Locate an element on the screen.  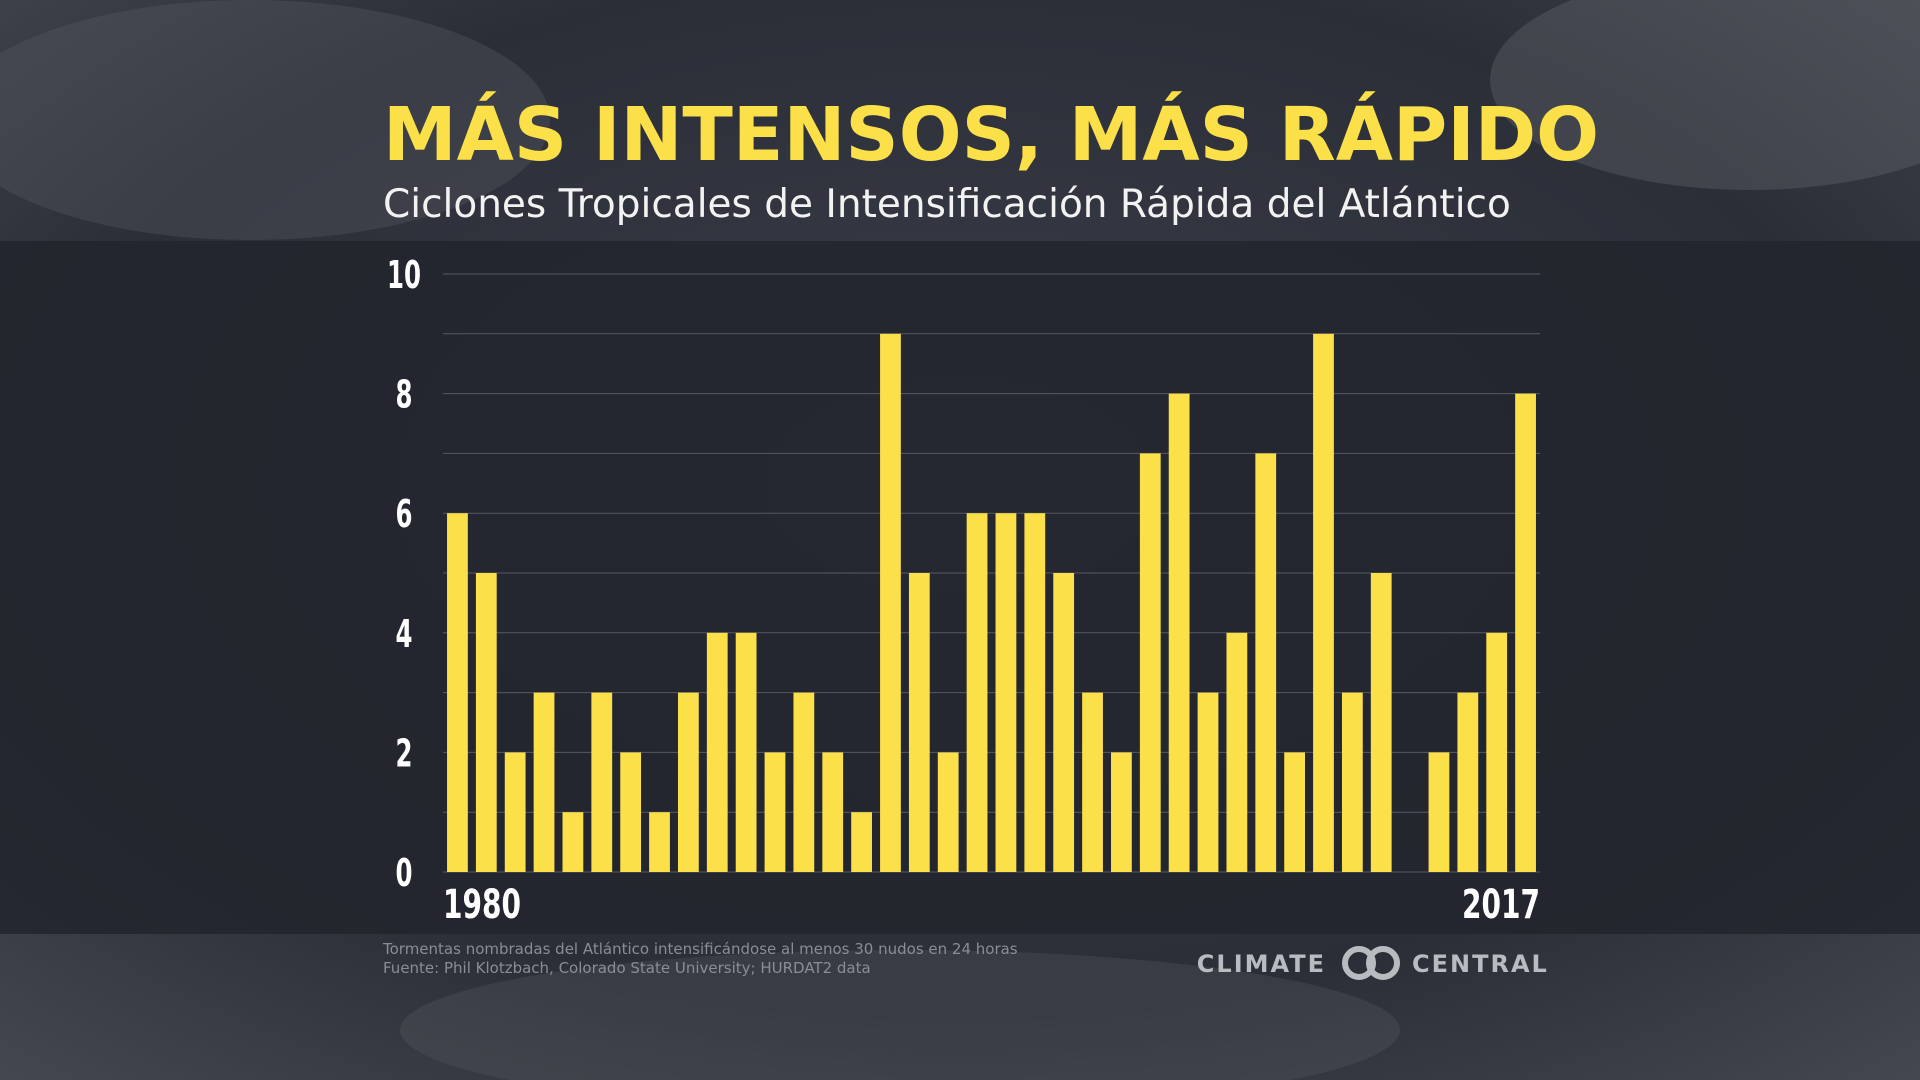
y-tick-label: 6 is located at coordinates (404, 514).